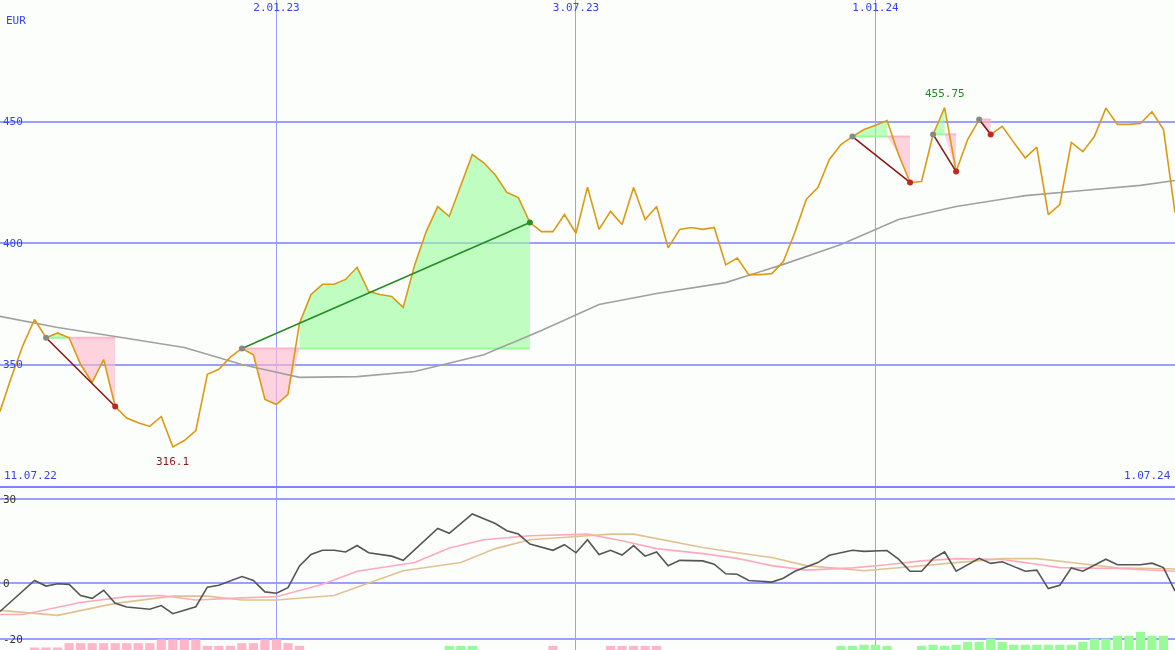 The width and height of the screenshot is (1175, 650). What do you see at coordinates (173, 461) in the screenshot?
I see `annotation: 316.1` at bounding box center [173, 461].